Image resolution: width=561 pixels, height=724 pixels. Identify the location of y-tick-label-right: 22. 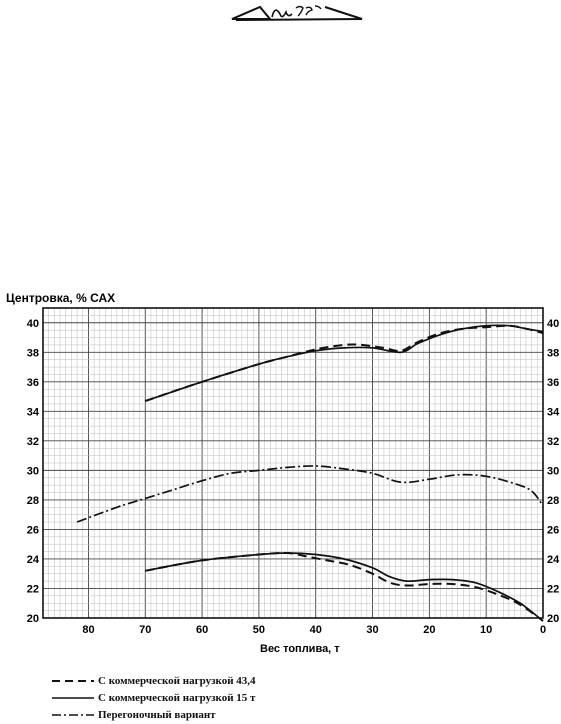
(553, 589).